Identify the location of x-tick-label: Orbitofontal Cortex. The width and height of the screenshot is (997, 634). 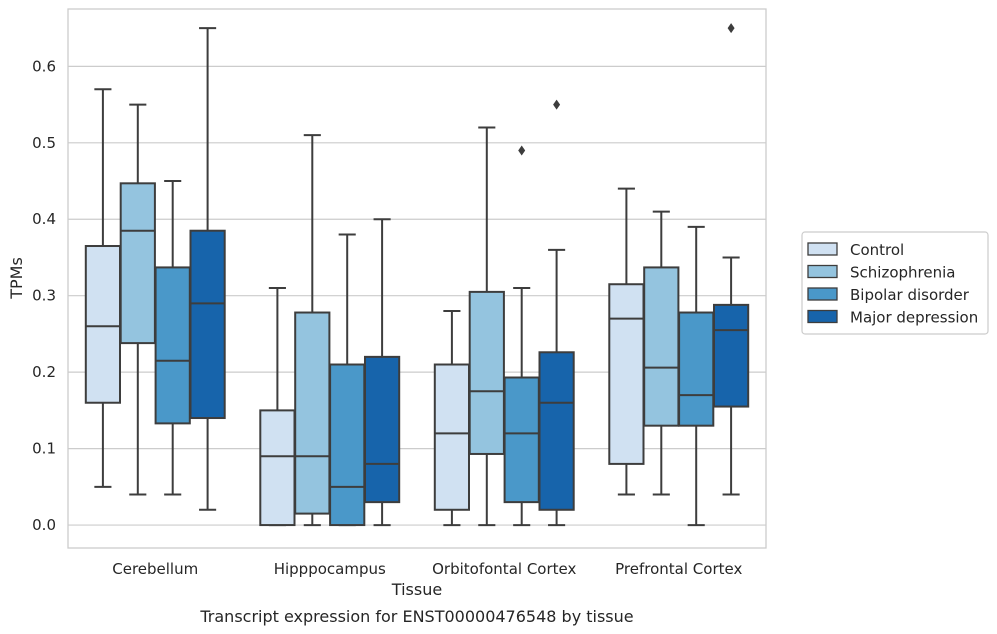
(504, 569).